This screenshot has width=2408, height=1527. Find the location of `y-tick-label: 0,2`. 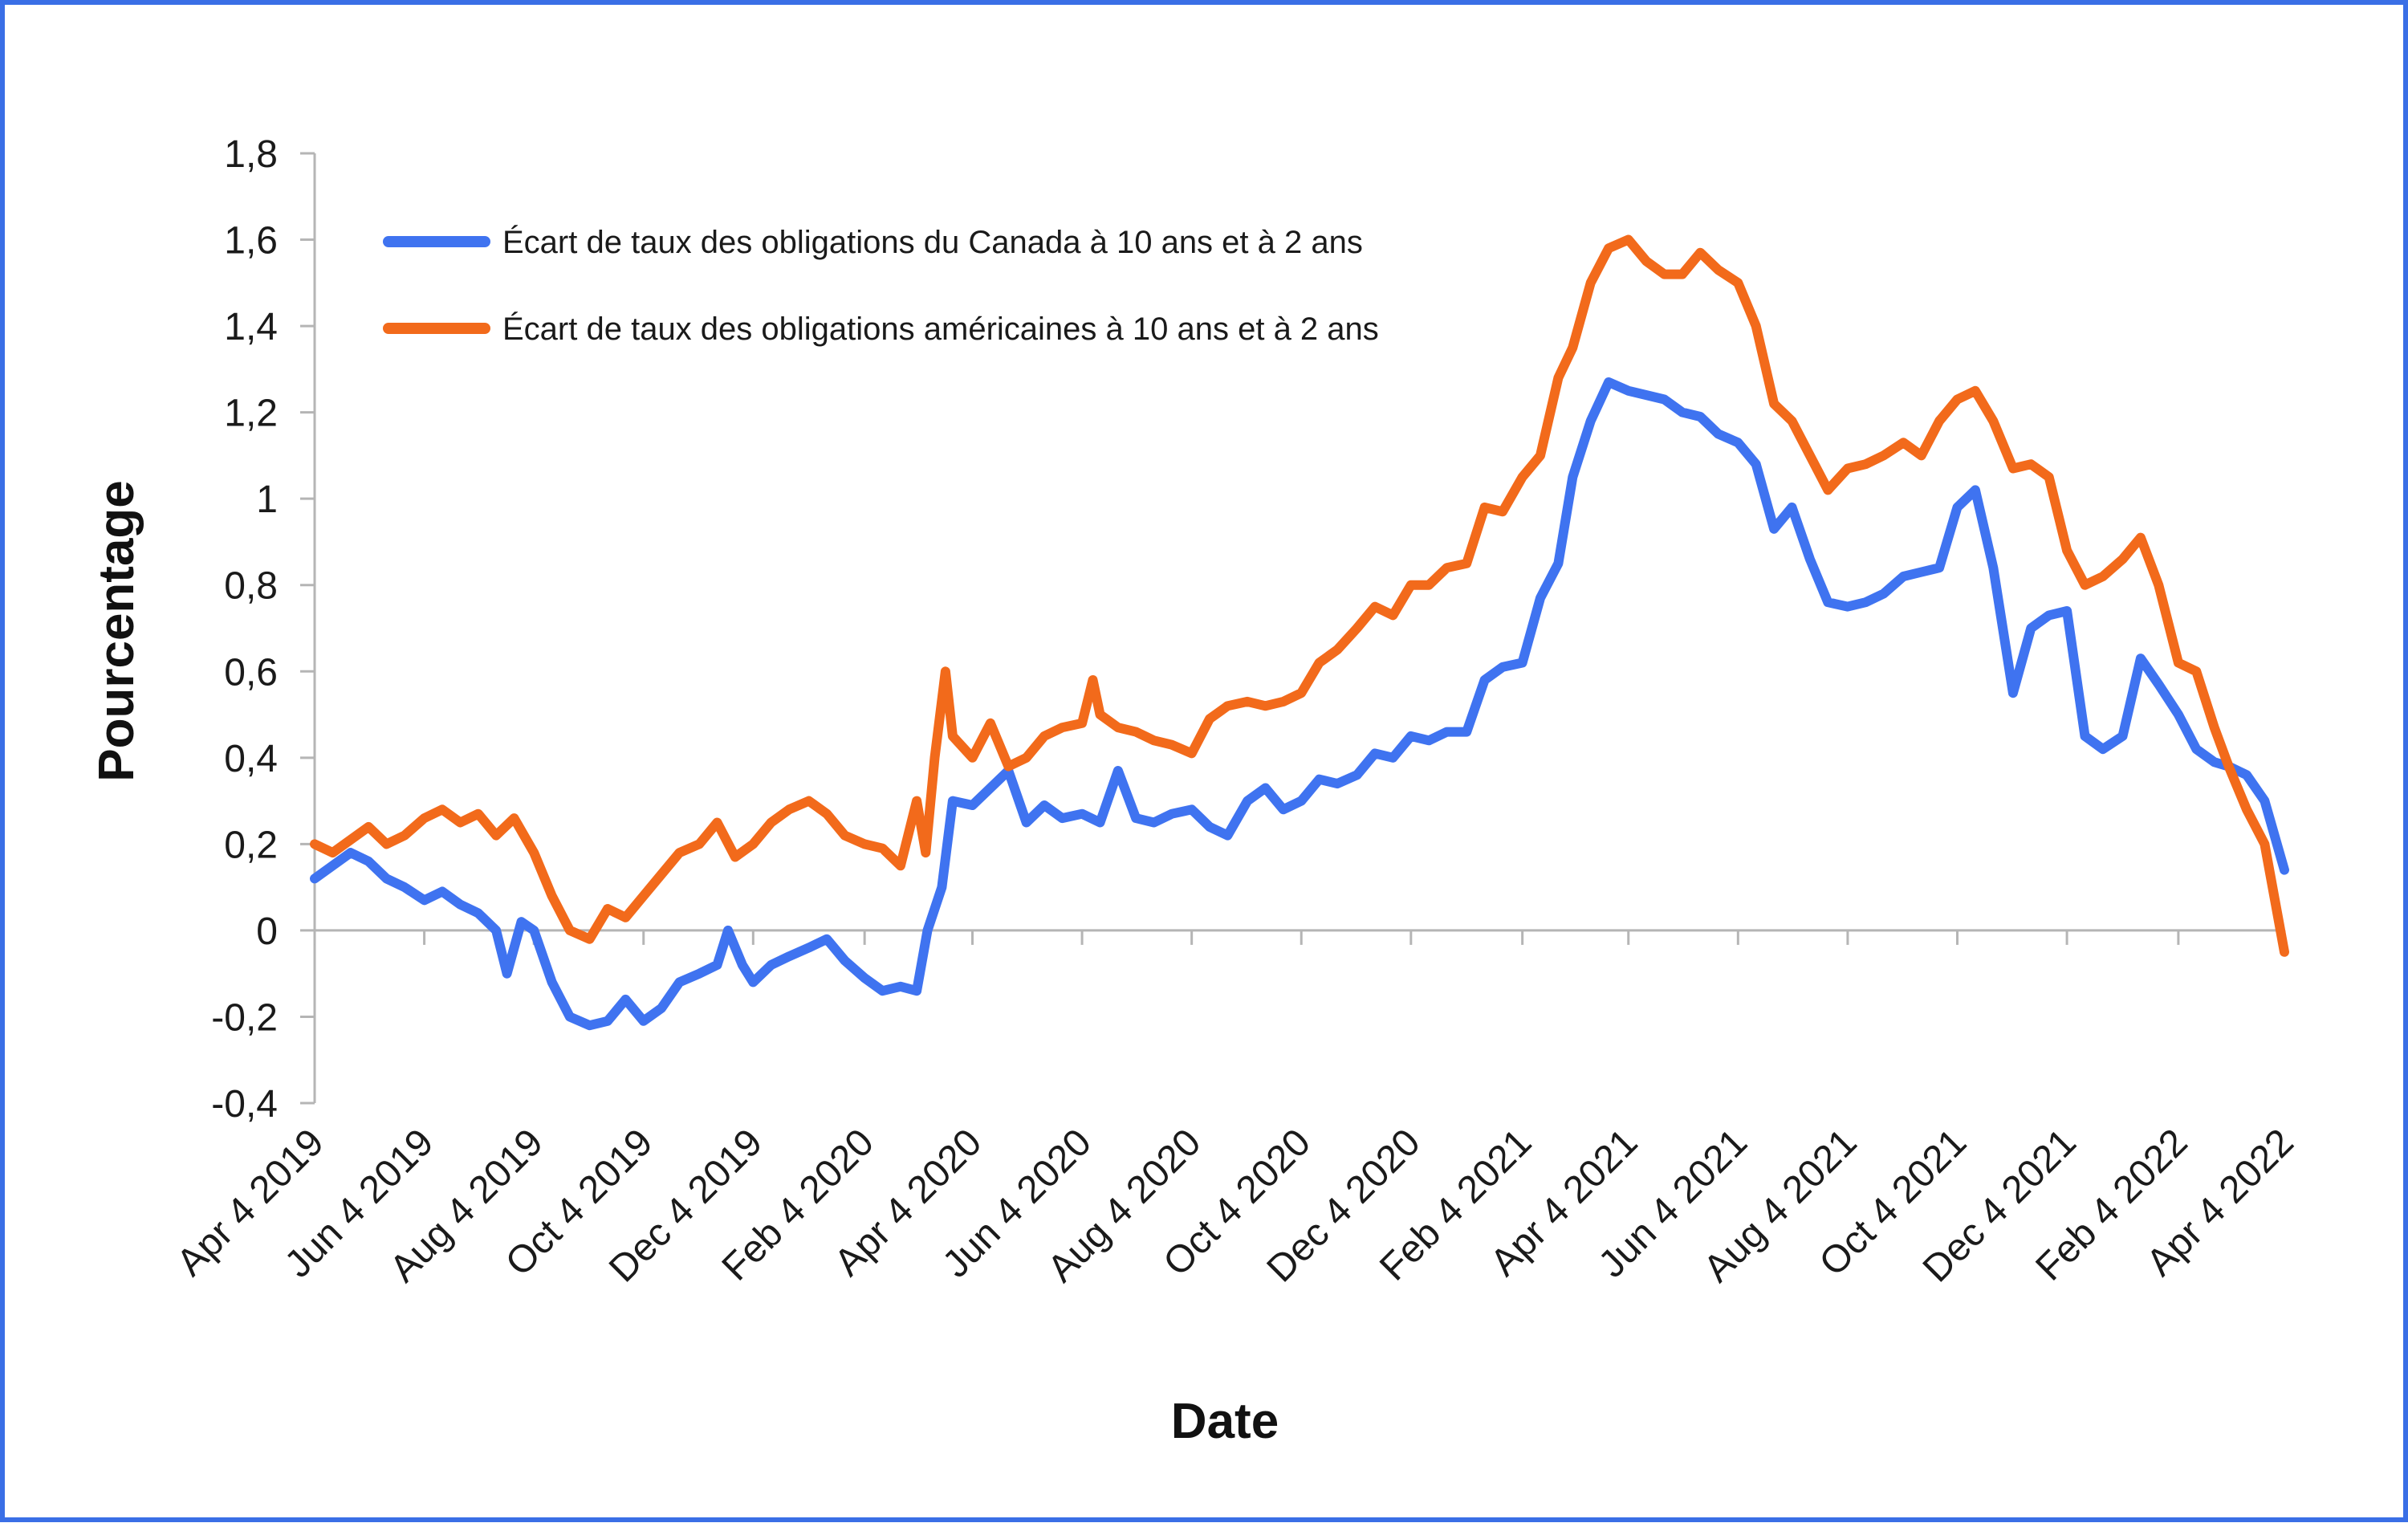

y-tick-label: 0,2 is located at coordinates (251, 845).